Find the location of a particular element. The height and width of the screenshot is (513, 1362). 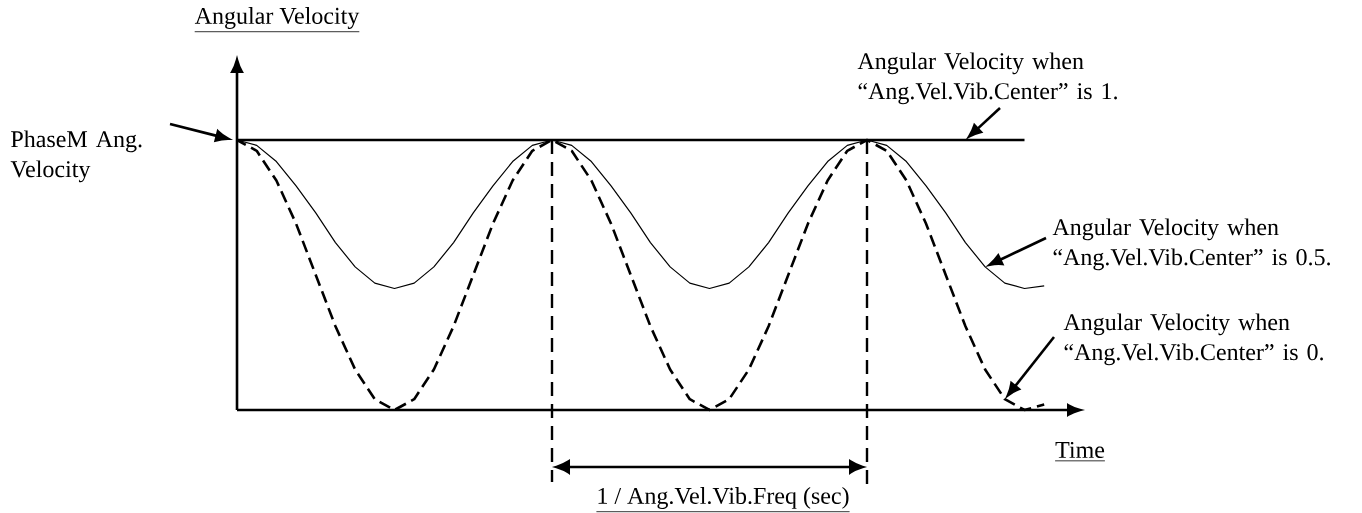

series-label: Angular Velocity when “Ang.Vel.Vib.Center” is 0. is located at coordinates (1193, 339).